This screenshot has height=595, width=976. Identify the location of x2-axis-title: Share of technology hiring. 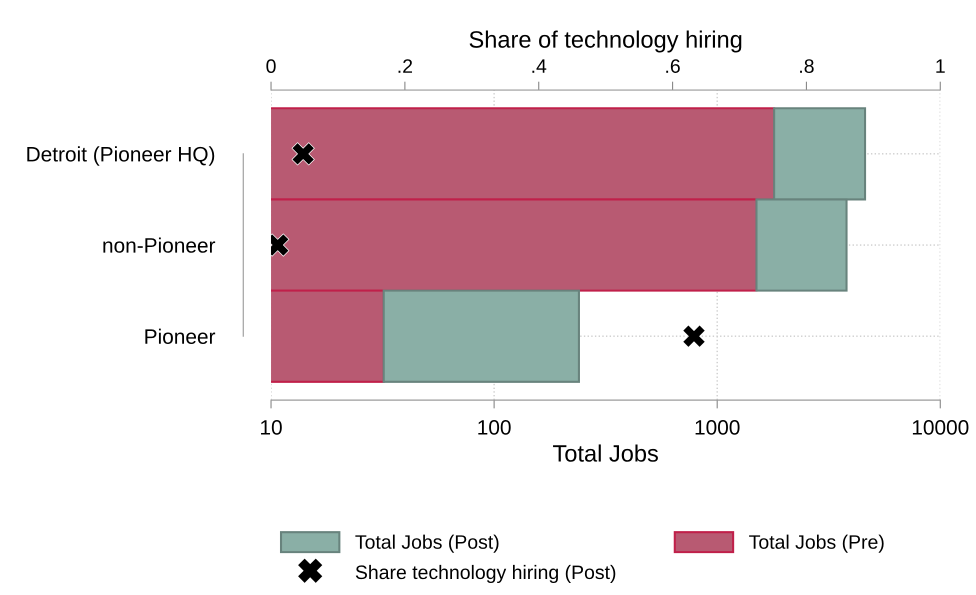
(606, 41).